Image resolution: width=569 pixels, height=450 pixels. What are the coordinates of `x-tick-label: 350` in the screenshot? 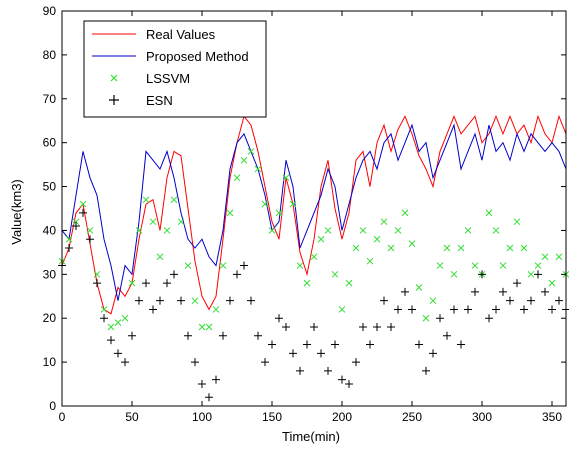 It's located at (552, 417).